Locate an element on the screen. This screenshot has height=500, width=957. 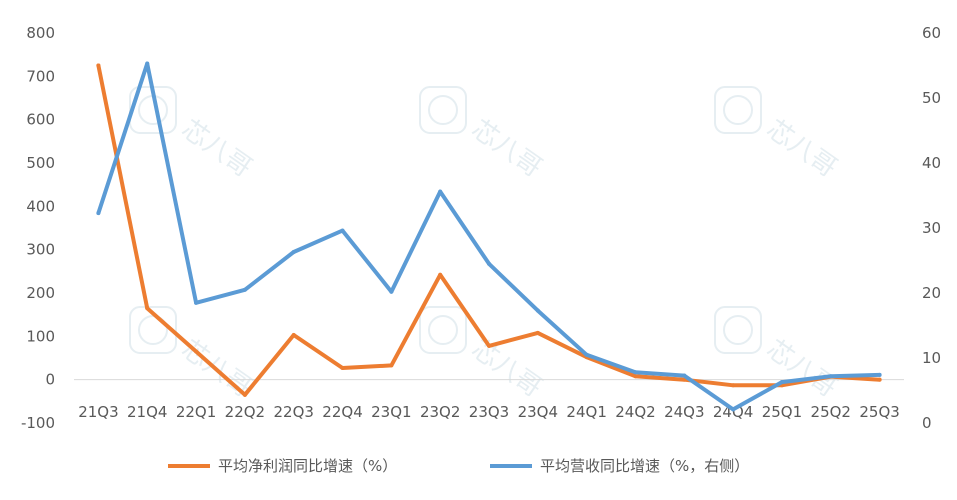
x-axis-tick: 24Q4 is located at coordinates (733, 412).